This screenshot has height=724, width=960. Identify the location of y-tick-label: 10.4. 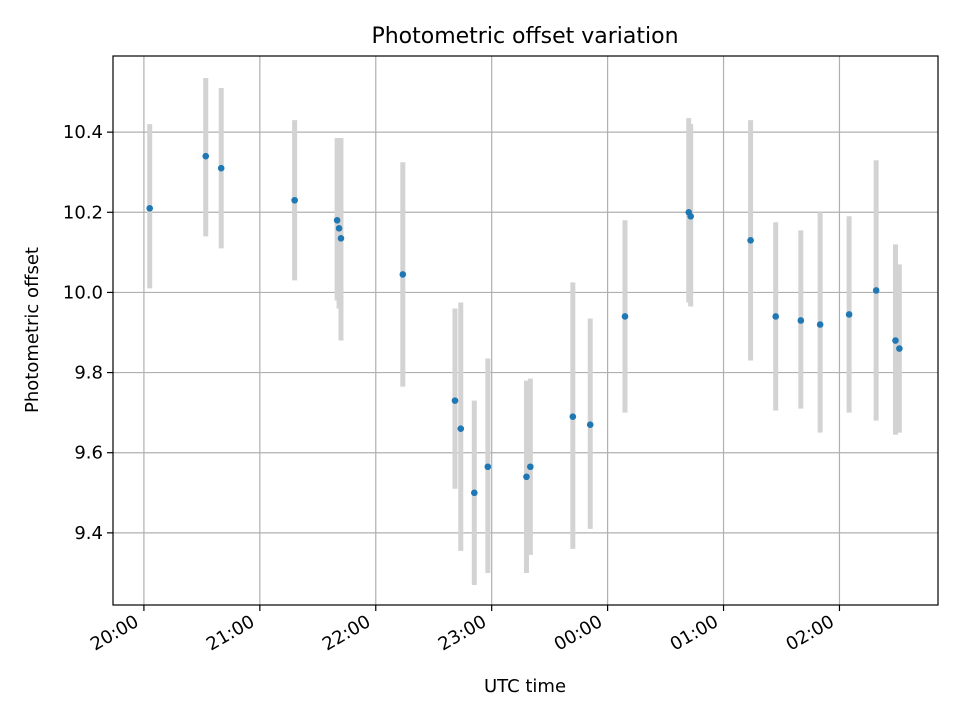
(83, 132).